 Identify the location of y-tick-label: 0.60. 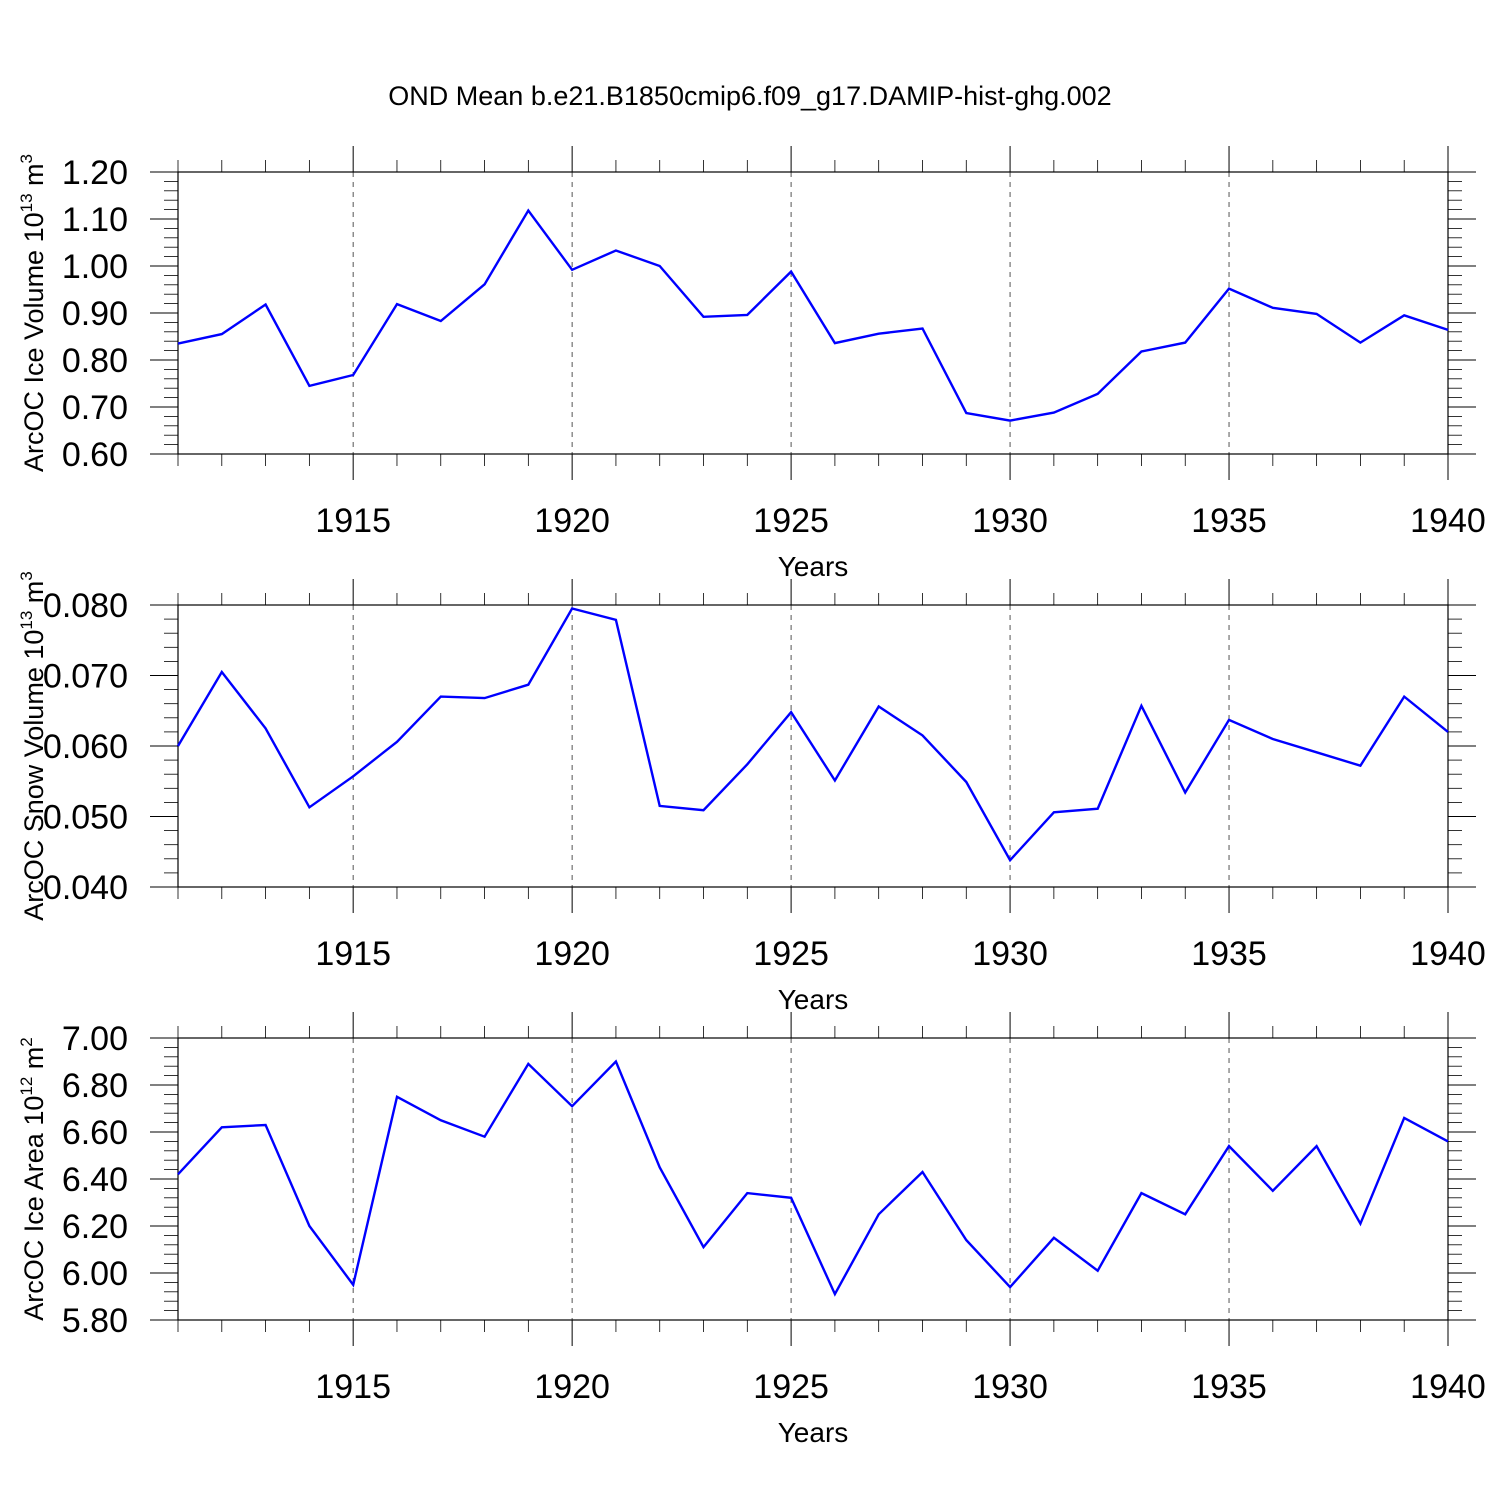
(95, 455).